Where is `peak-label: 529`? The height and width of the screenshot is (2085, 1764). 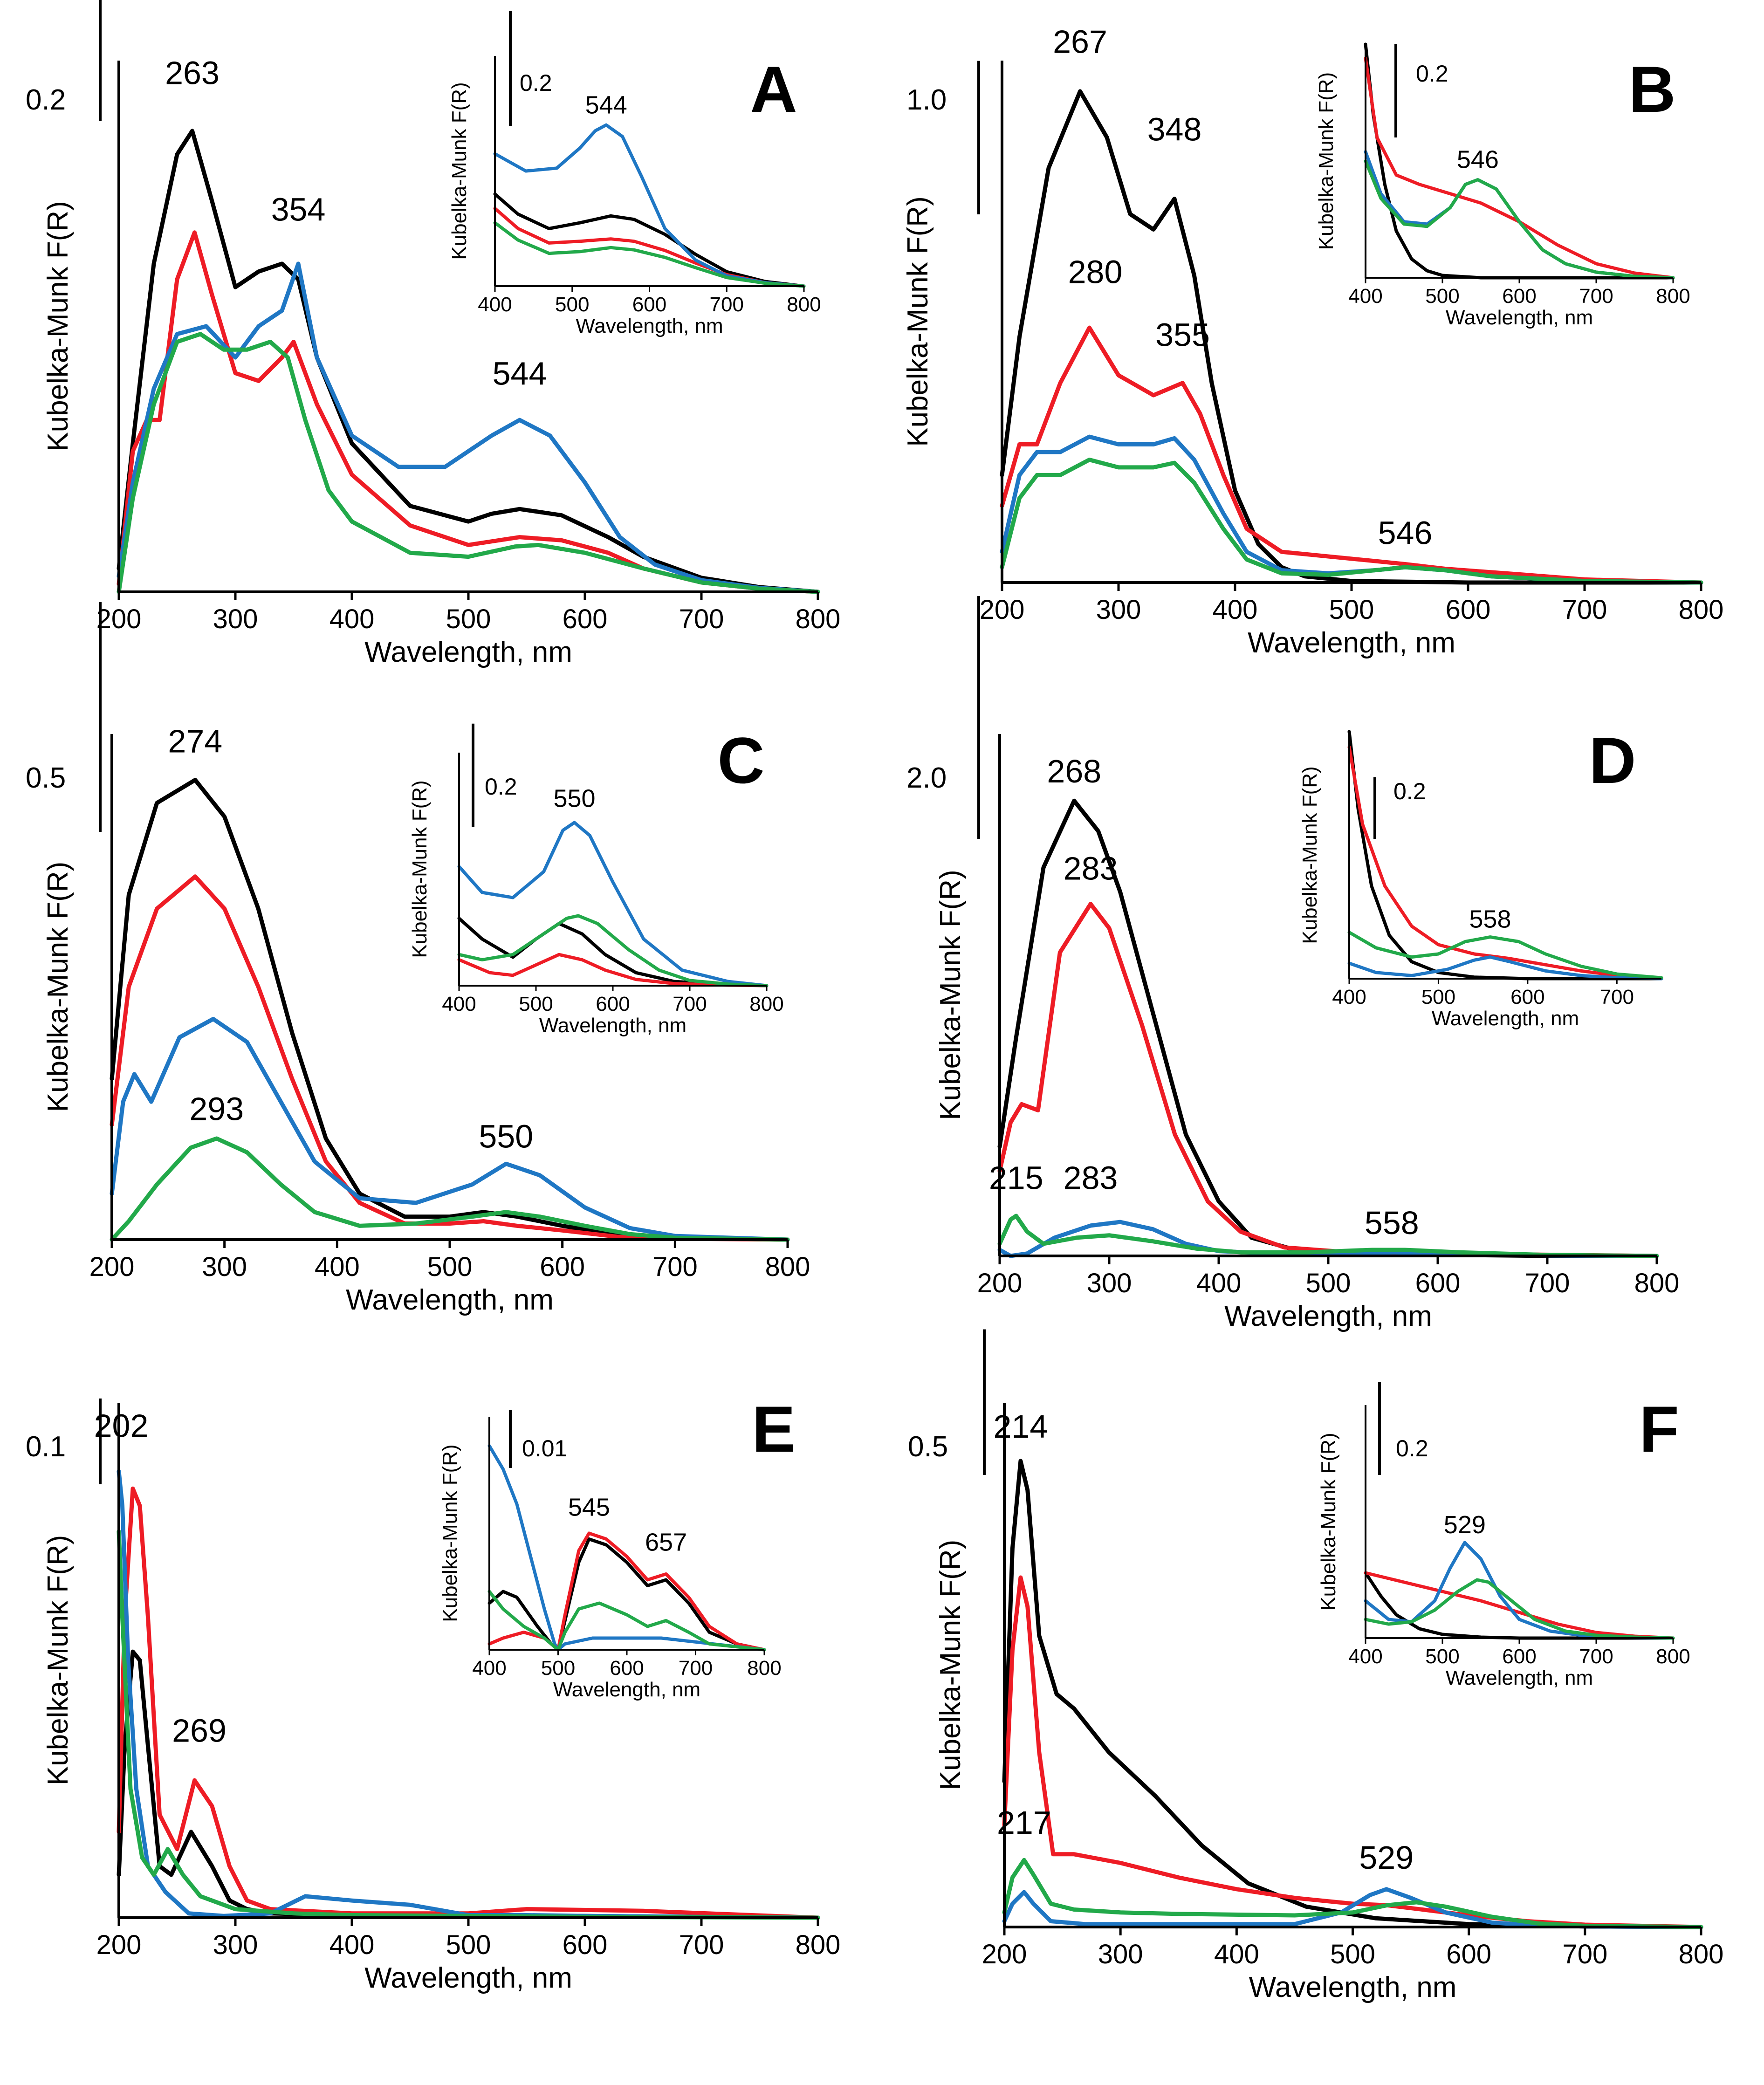
peak-label: 529 is located at coordinates (1465, 1525).